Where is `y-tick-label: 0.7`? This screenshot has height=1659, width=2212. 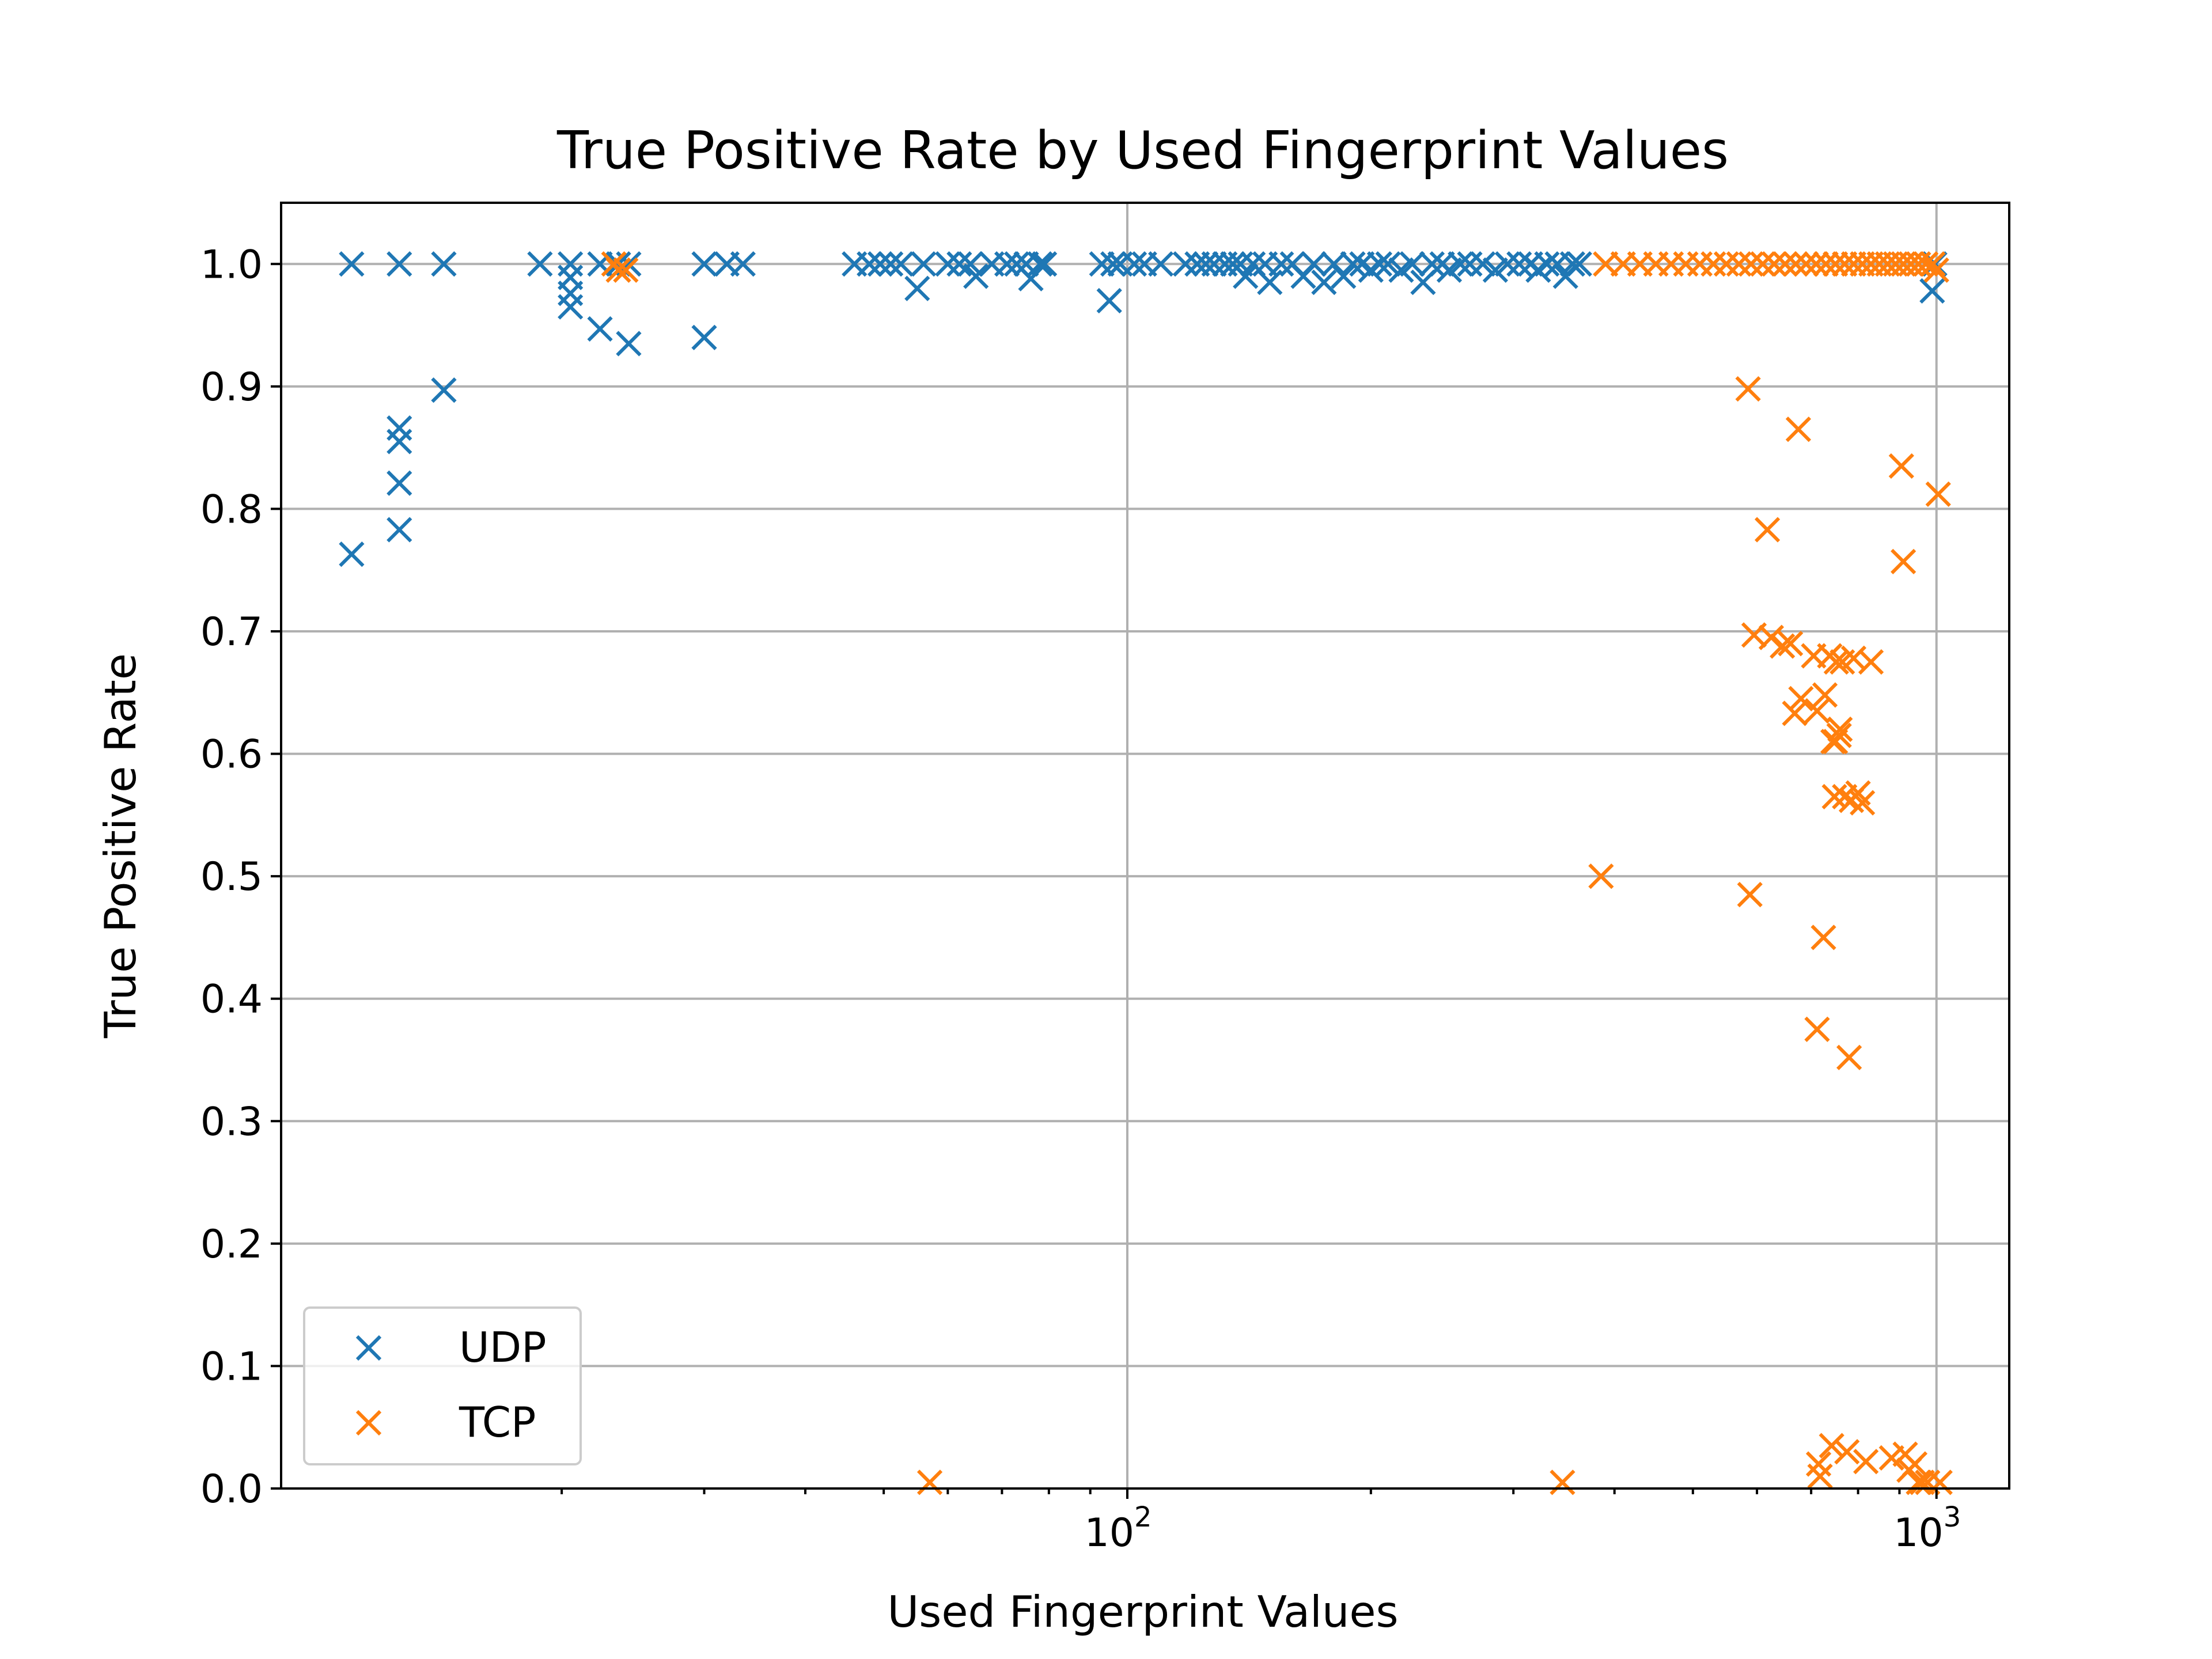
y-tick-label: 0.7 is located at coordinates (231, 632).